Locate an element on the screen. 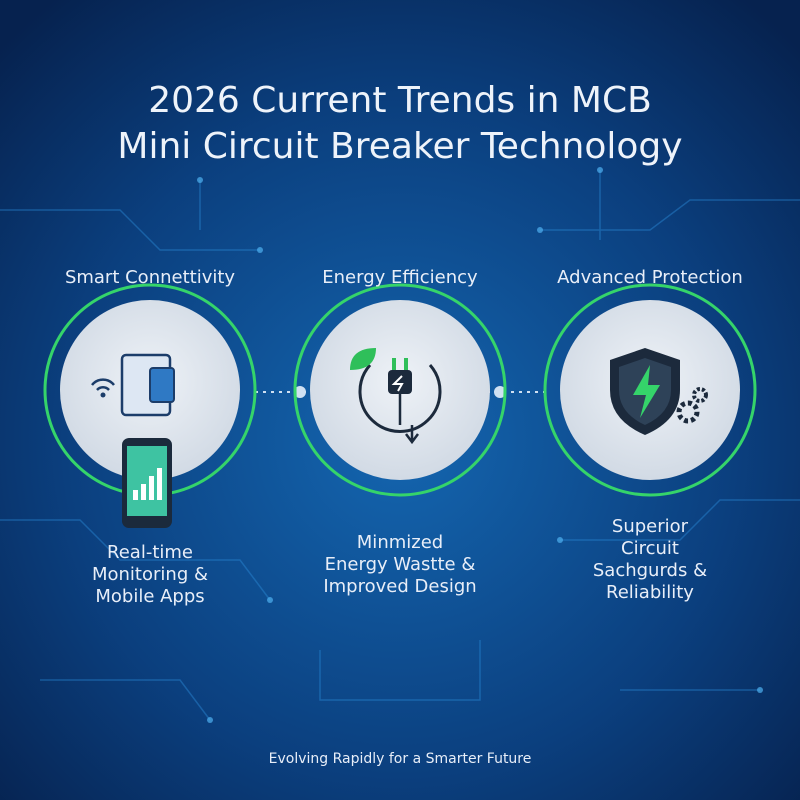 This screenshot has width=800, height=800. column-description: Improved Design is located at coordinates (399, 586).